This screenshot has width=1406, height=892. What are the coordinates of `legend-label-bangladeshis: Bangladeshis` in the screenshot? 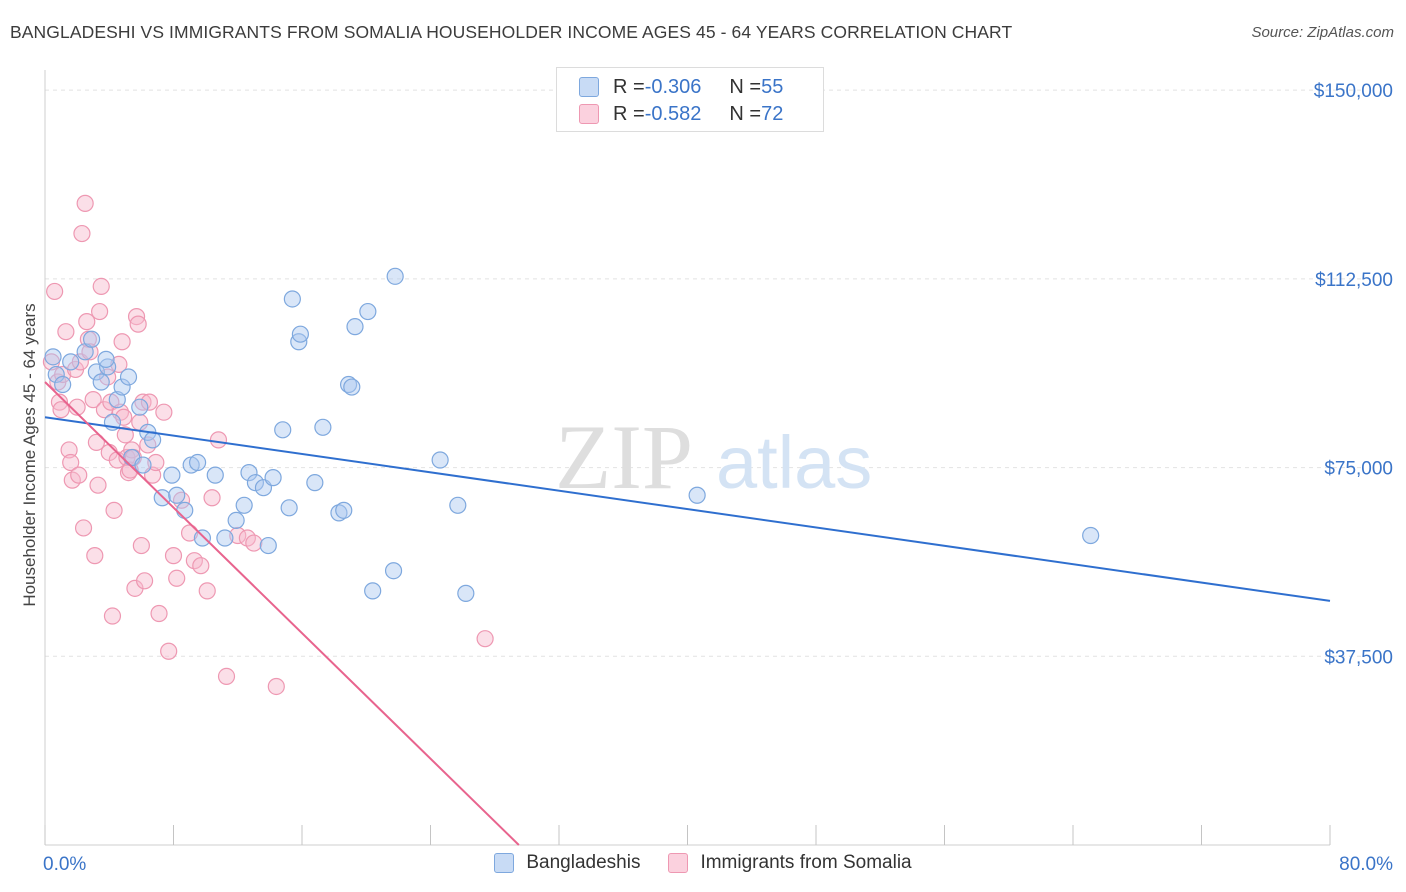 It's located at (583, 862).